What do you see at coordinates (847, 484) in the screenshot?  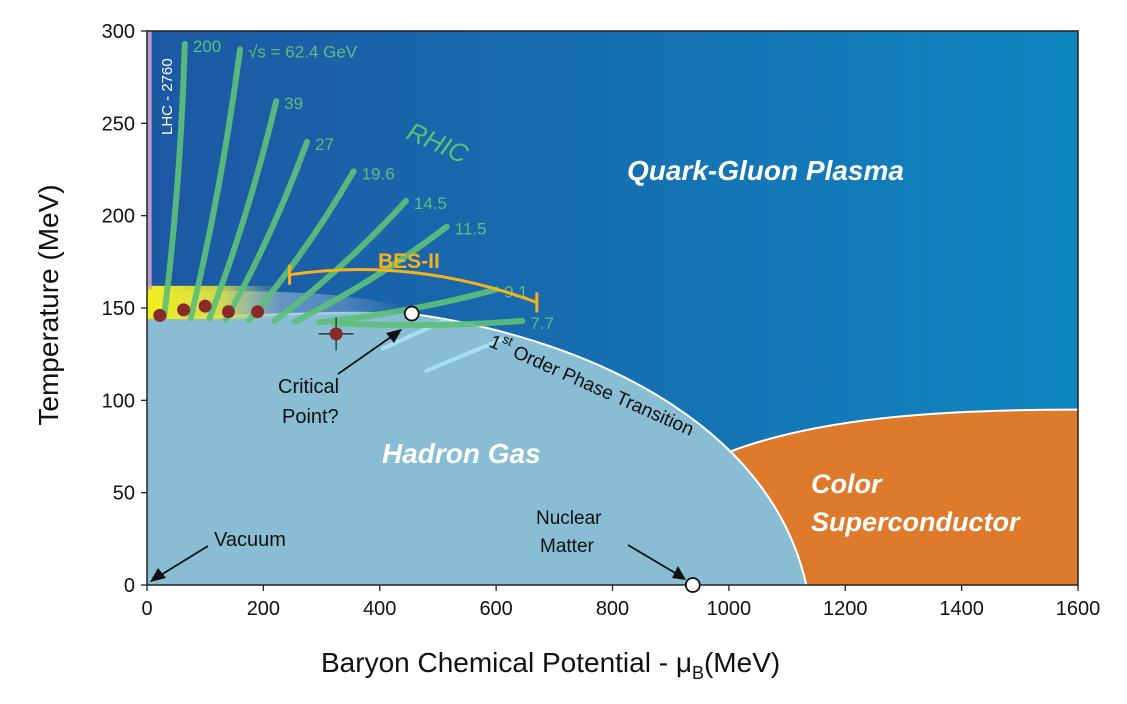 I see `color-sc-label-1: Color` at bounding box center [847, 484].